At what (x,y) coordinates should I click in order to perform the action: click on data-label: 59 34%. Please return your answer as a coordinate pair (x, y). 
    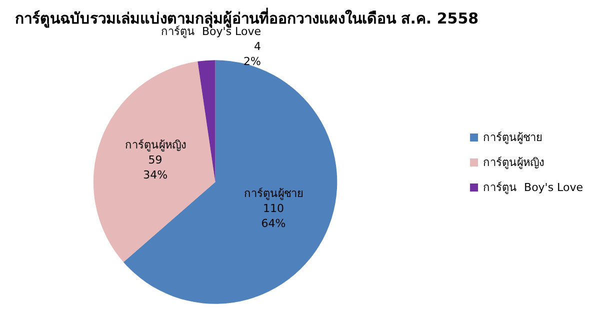
    Looking at the image, I should click on (155, 167).